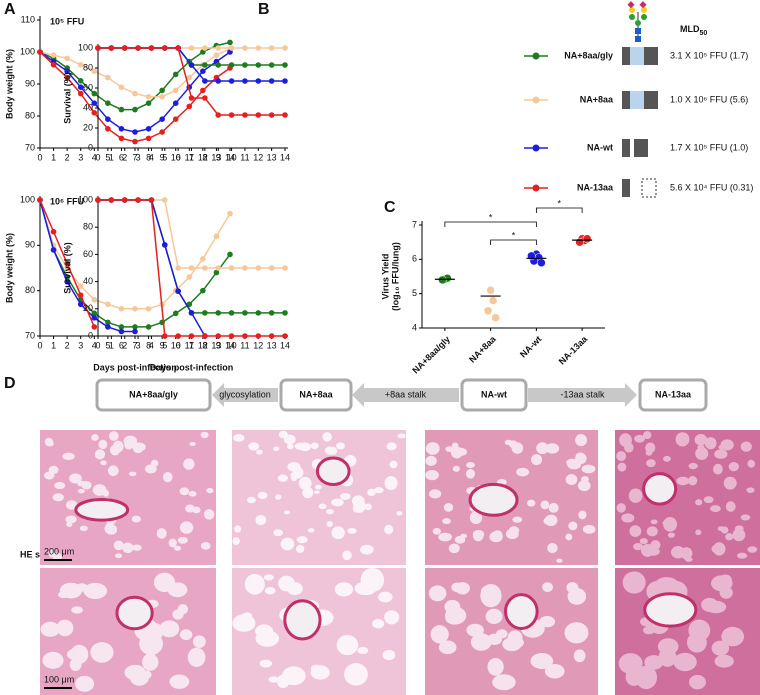 The width and height of the screenshot is (760, 695). I want to click on y-tick-label: 0, so click(90, 335).